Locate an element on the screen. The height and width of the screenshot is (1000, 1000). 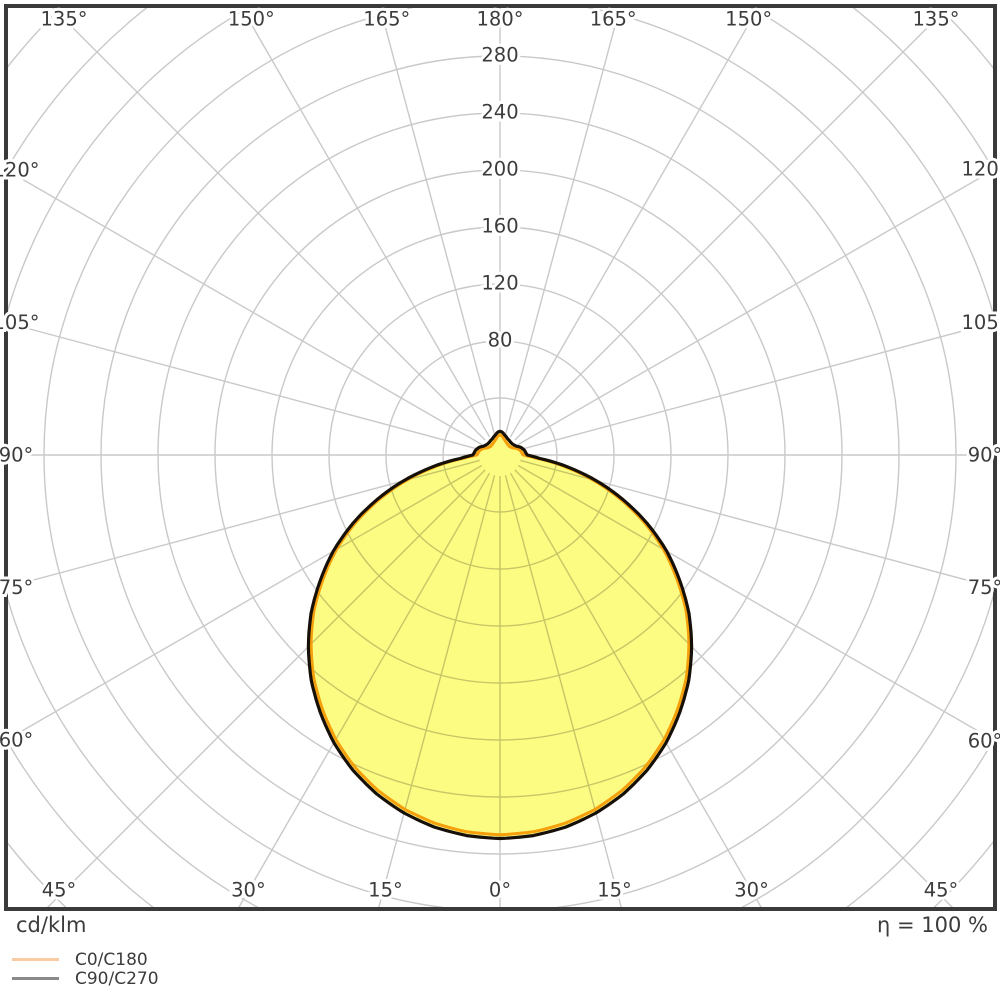
legend-label-c0-c180: C0/C180 is located at coordinates (111, 959).